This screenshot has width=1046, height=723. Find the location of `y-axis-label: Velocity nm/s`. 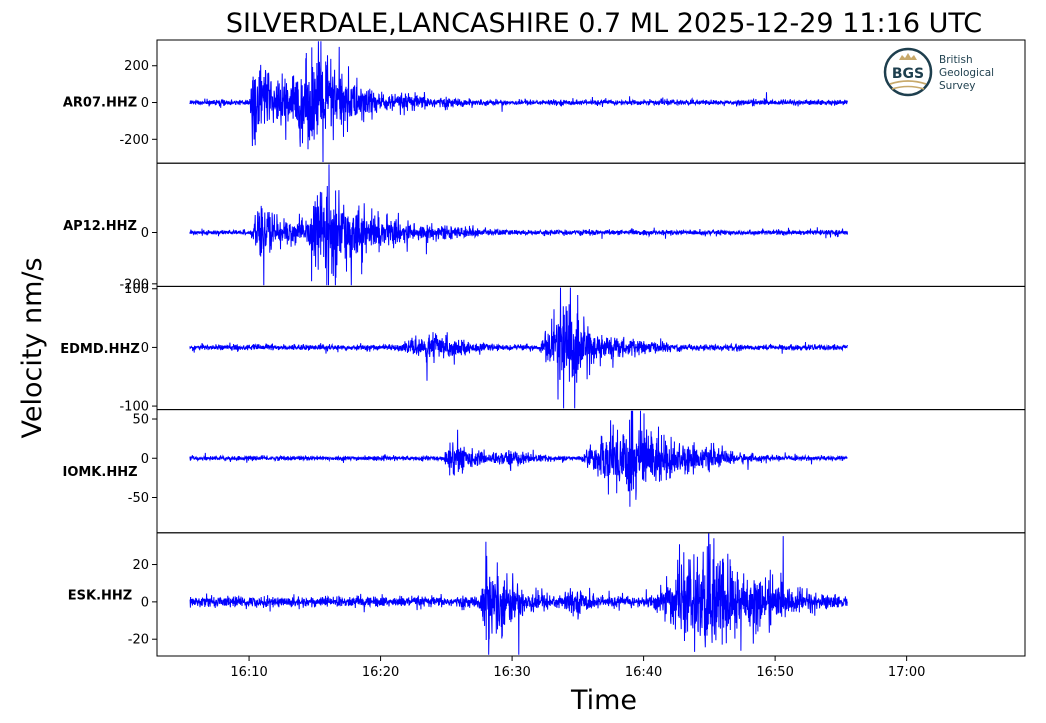

y-axis-label: Velocity nm/s is located at coordinates (32, 347).